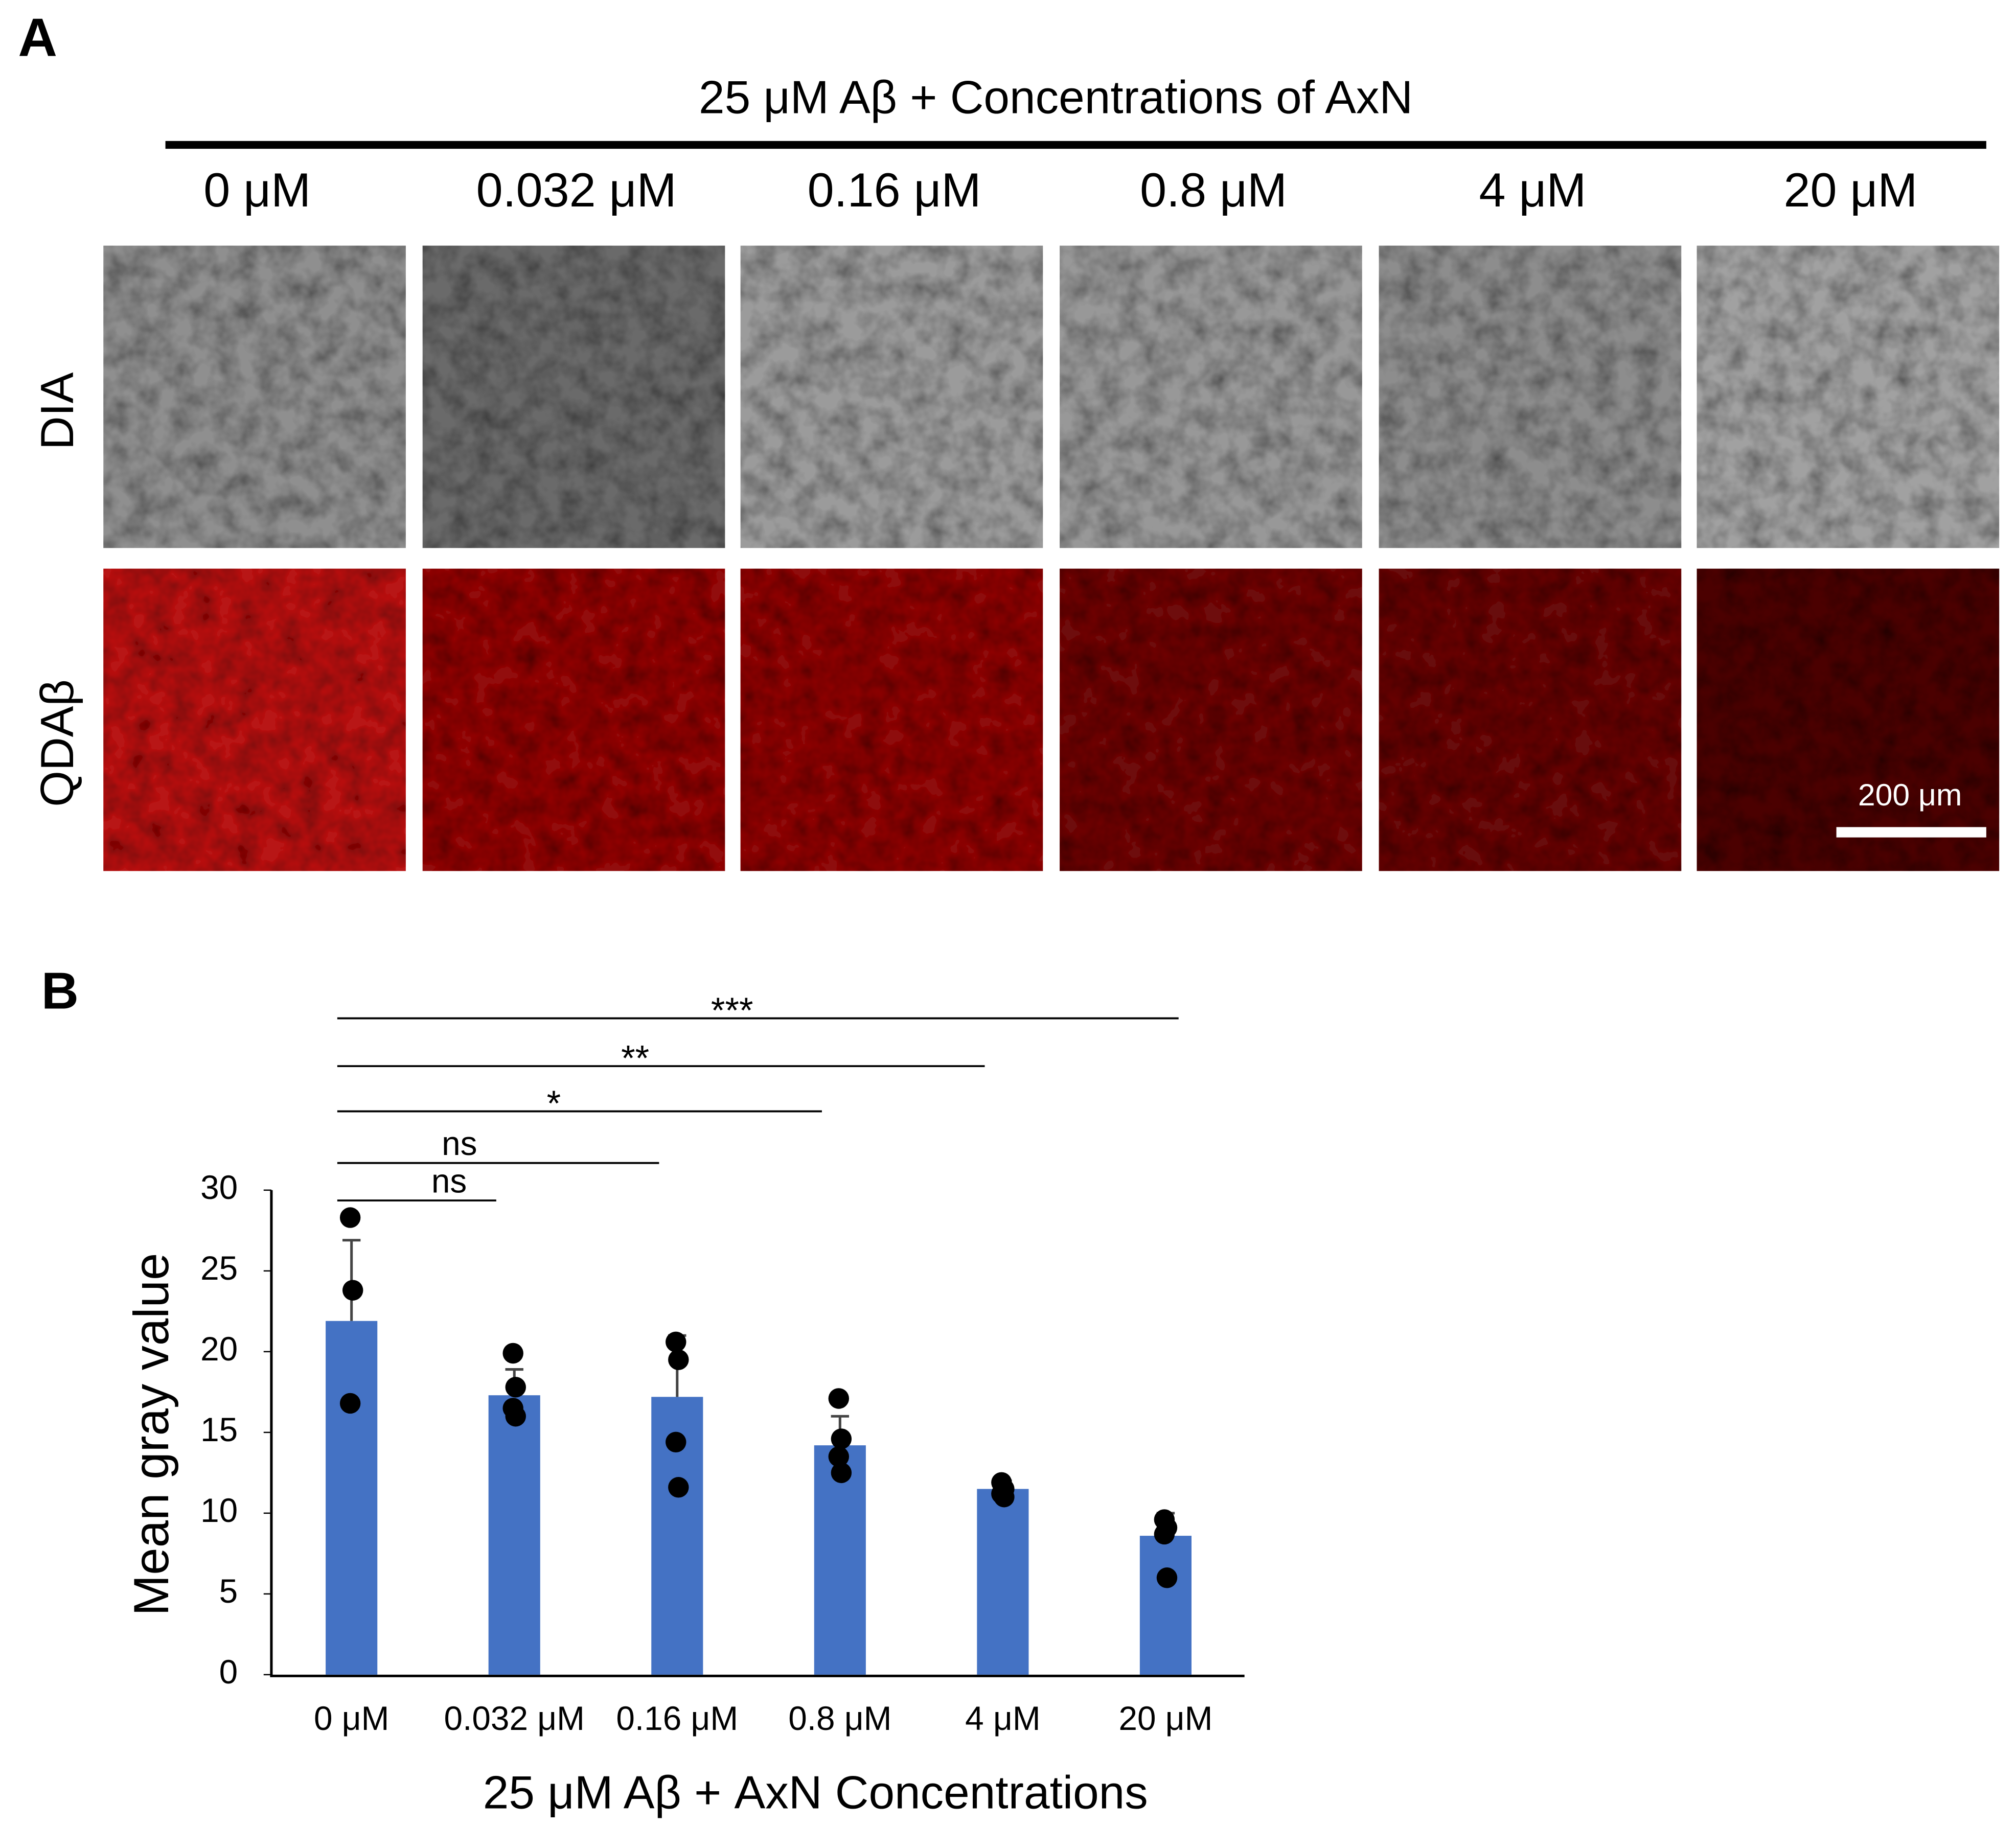 The width and height of the screenshot is (2016, 1826). Describe the element at coordinates (816, 1793) in the screenshot. I see `x-axis-label: 25 μM Aβ + AxN Concentrations` at that location.